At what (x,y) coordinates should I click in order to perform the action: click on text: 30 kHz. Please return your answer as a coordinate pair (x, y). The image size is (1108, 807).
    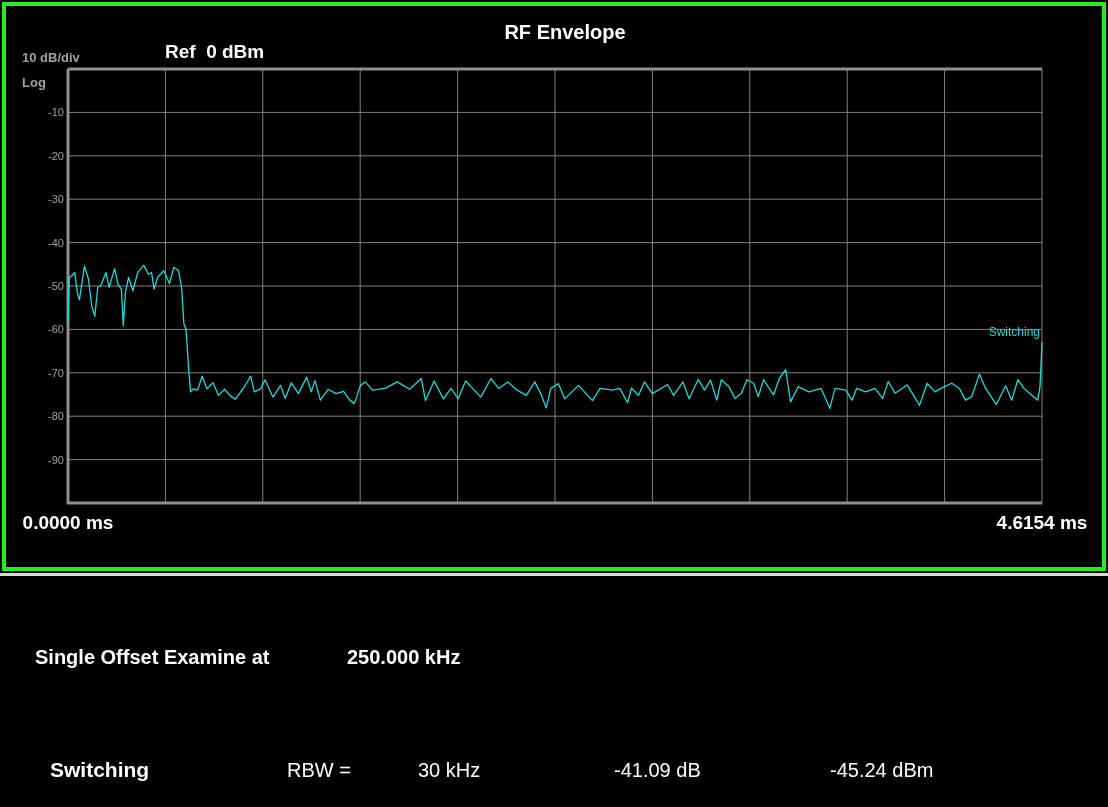
    Looking at the image, I should click on (449, 770).